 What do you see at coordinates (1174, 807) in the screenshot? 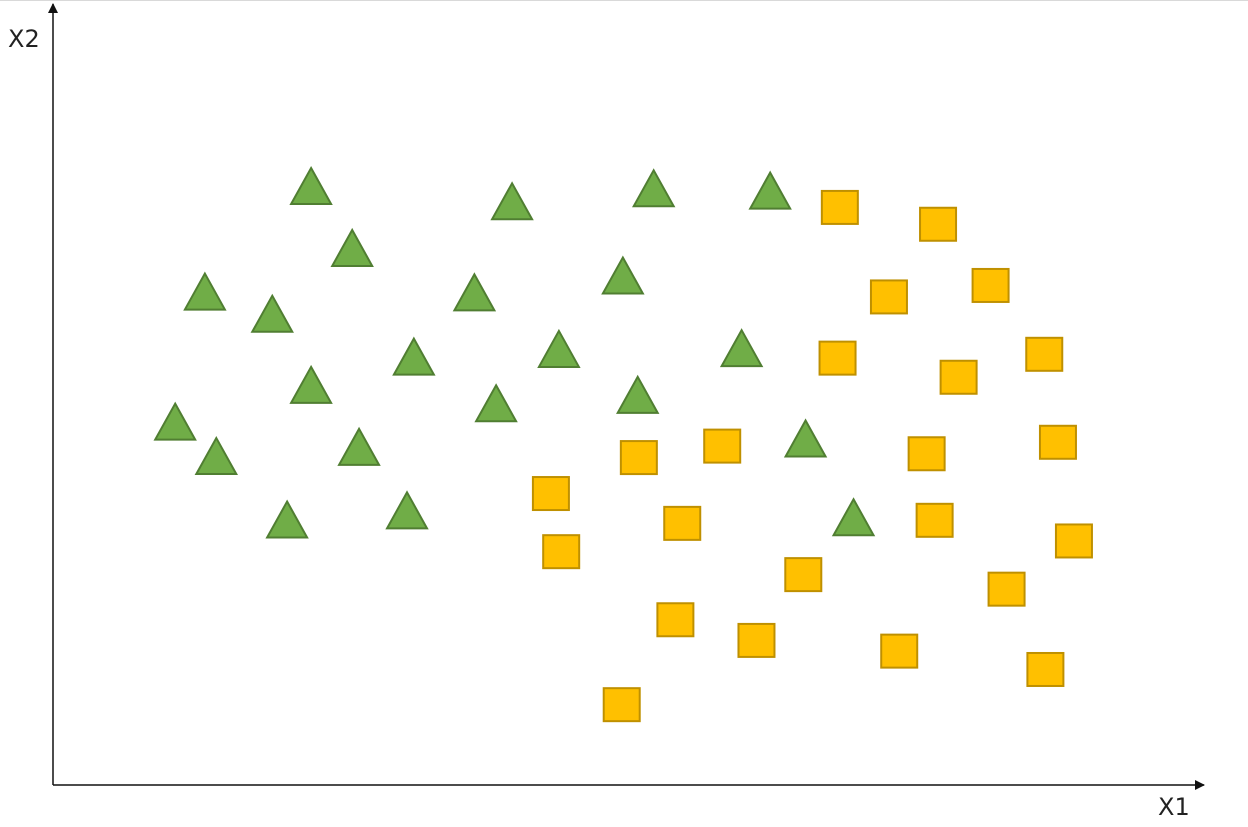
I see `x-axis-label: X1` at bounding box center [1174, 807].